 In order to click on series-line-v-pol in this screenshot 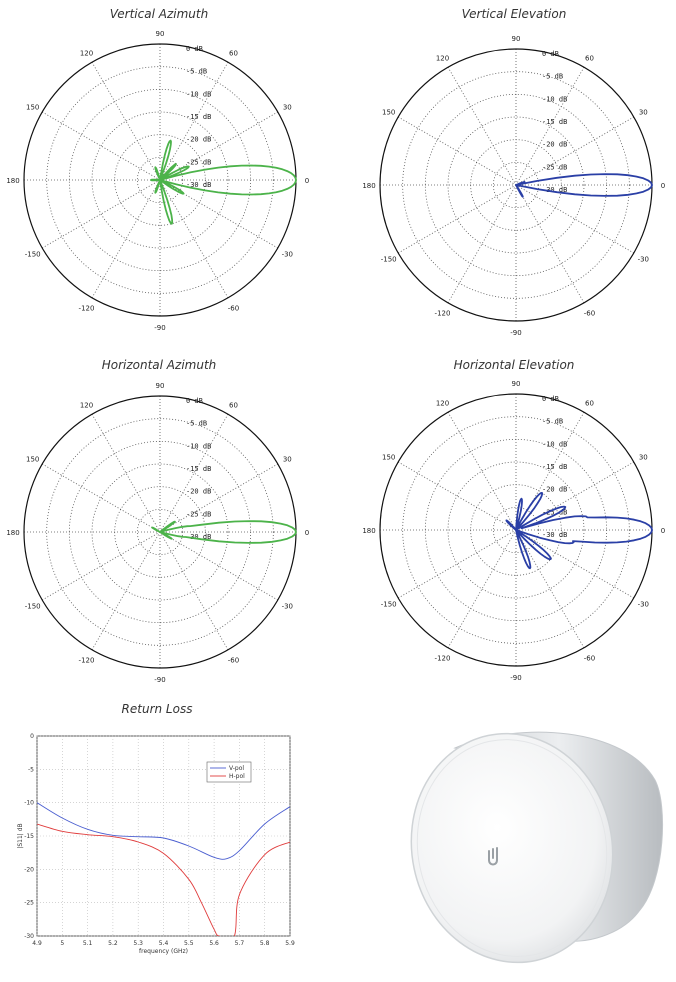, I will do `click(163, 831)`.